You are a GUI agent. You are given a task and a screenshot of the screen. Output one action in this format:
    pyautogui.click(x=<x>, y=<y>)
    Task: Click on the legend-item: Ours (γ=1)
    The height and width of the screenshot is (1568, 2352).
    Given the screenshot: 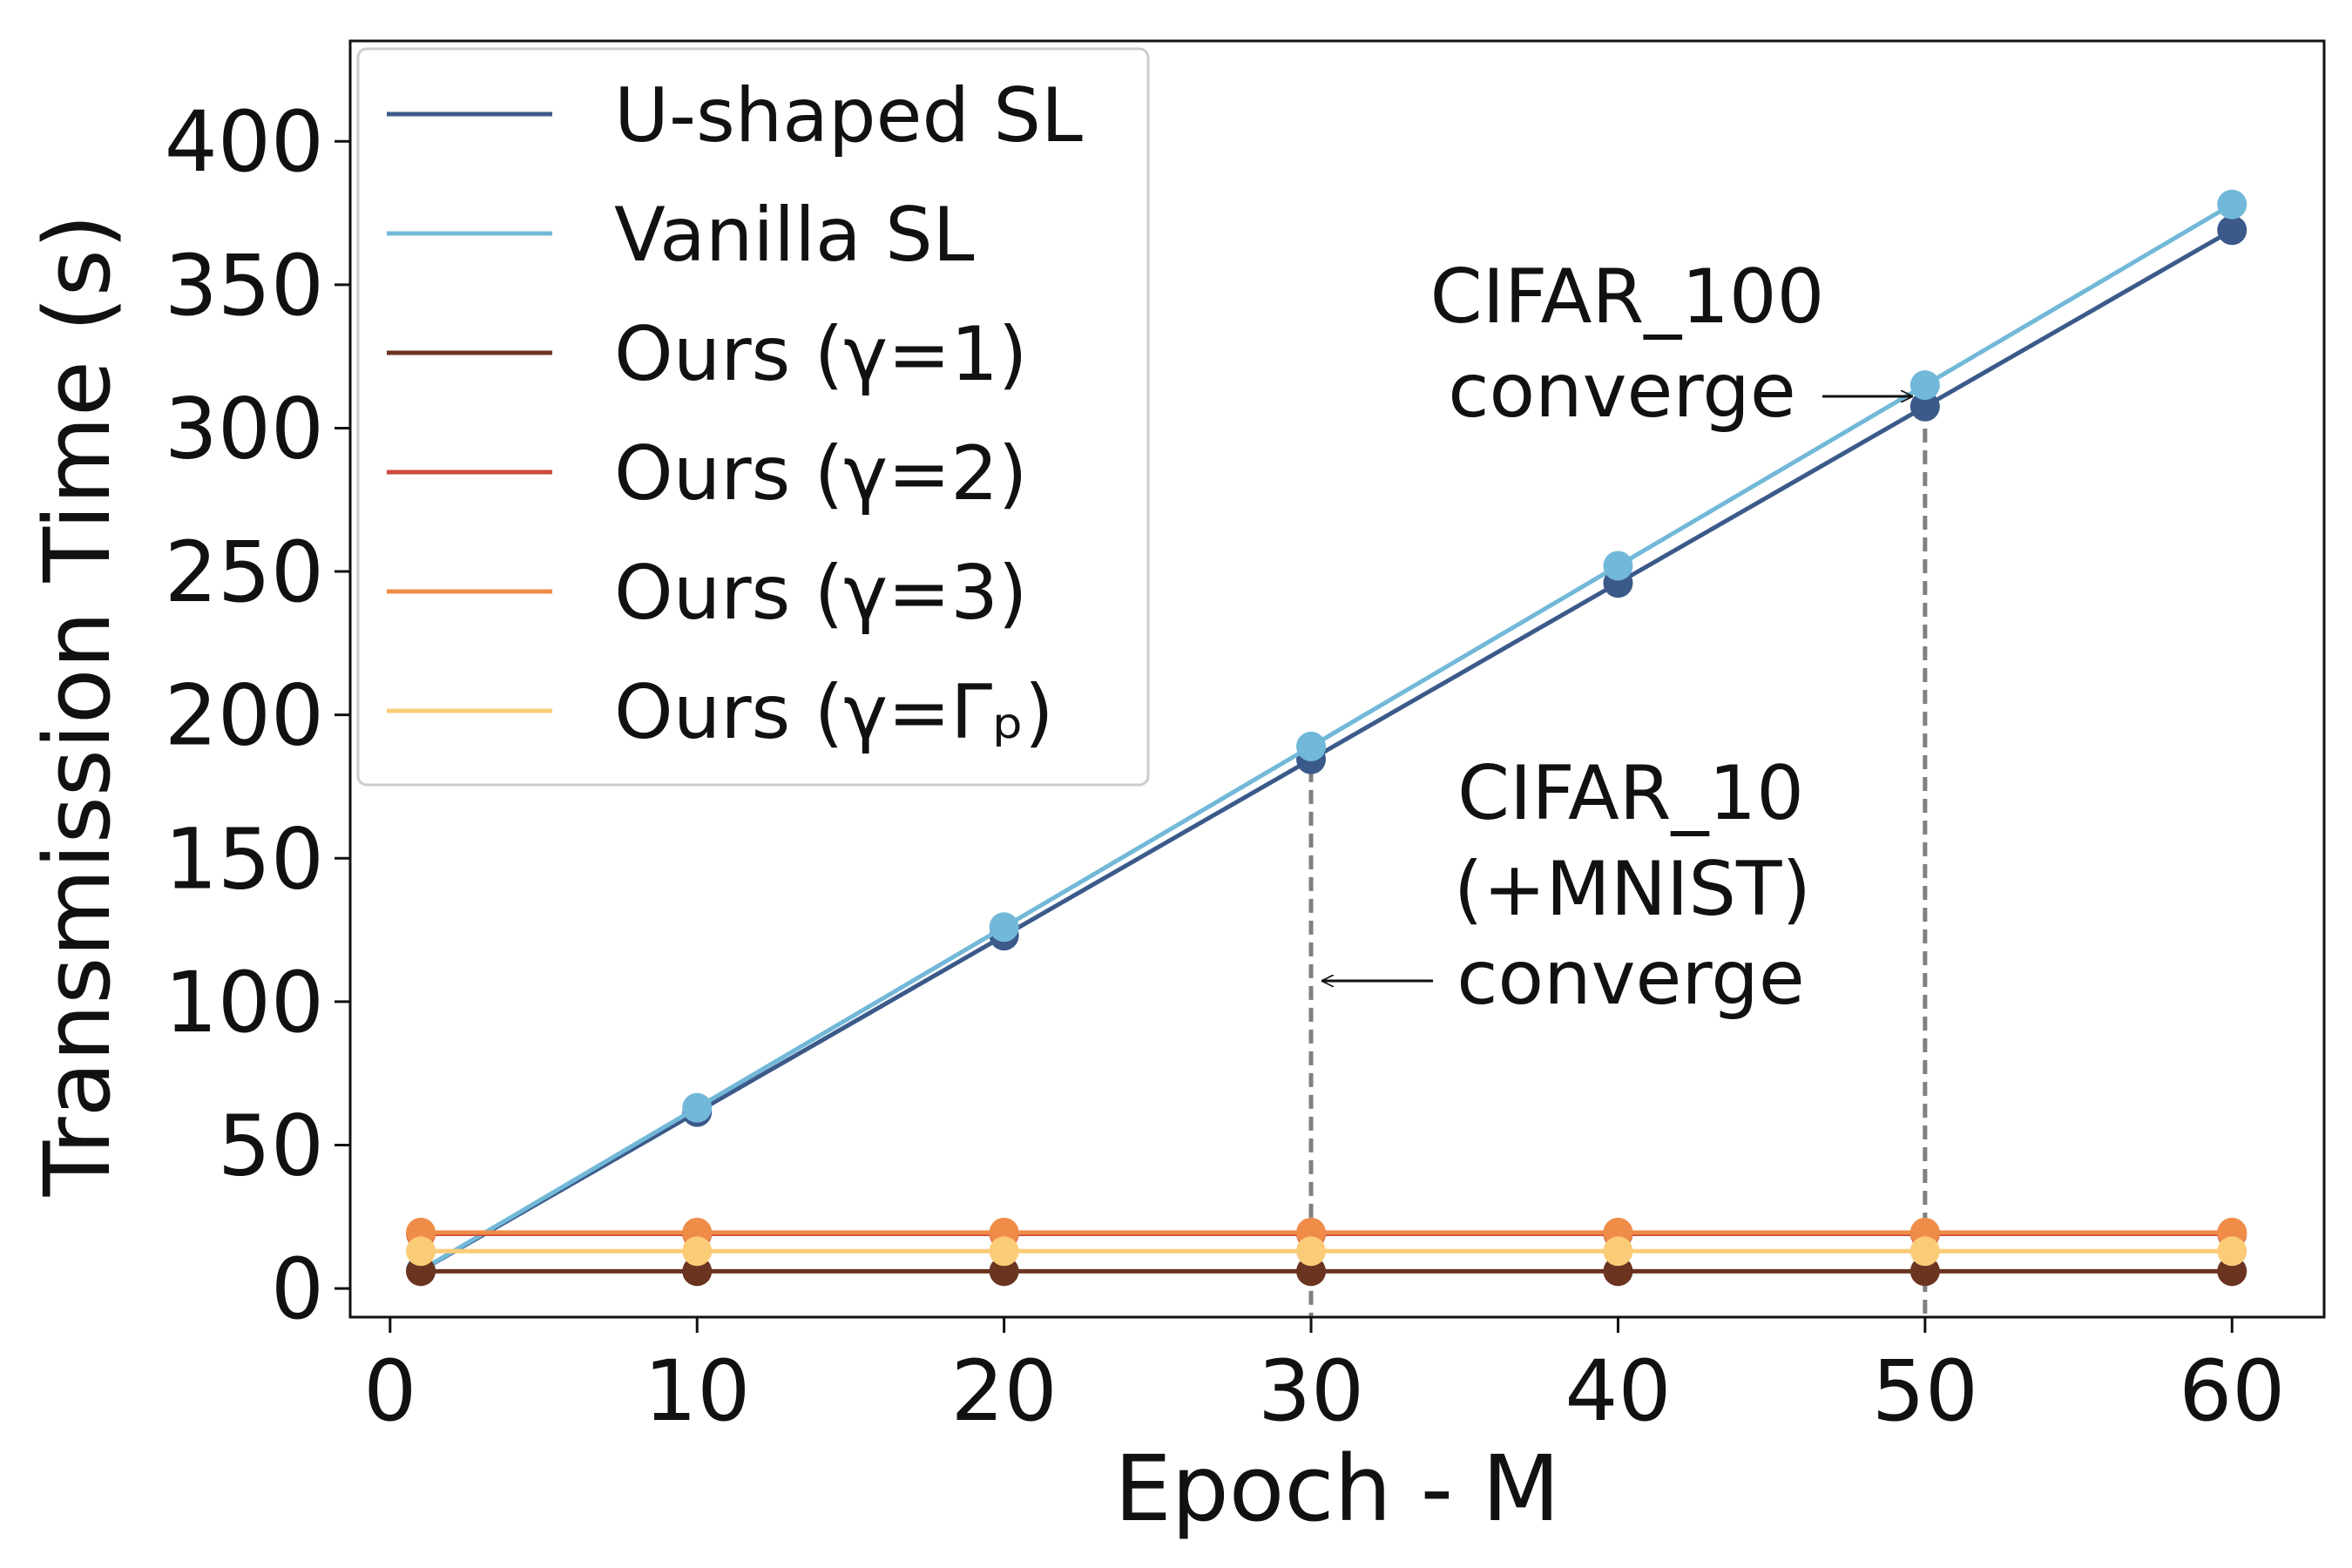 What is the action you would take?
    pyautogui.click(x=707, y=354)
    